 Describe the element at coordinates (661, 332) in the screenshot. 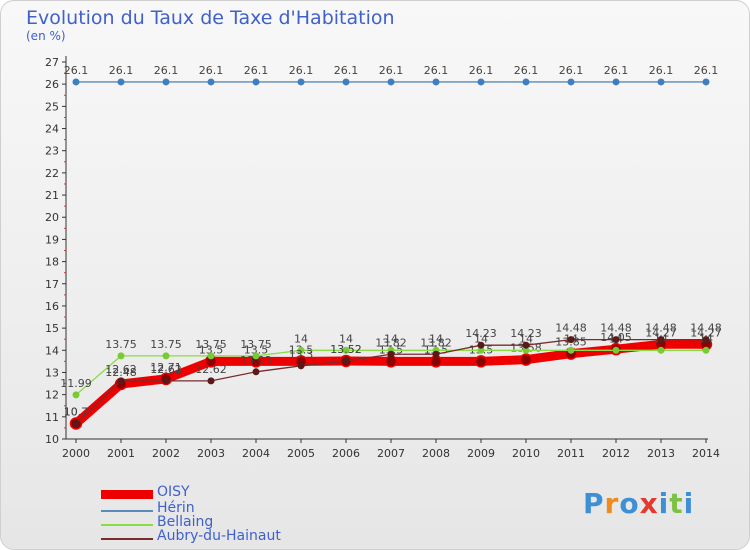

I see `data-label: 14.27` at that location.